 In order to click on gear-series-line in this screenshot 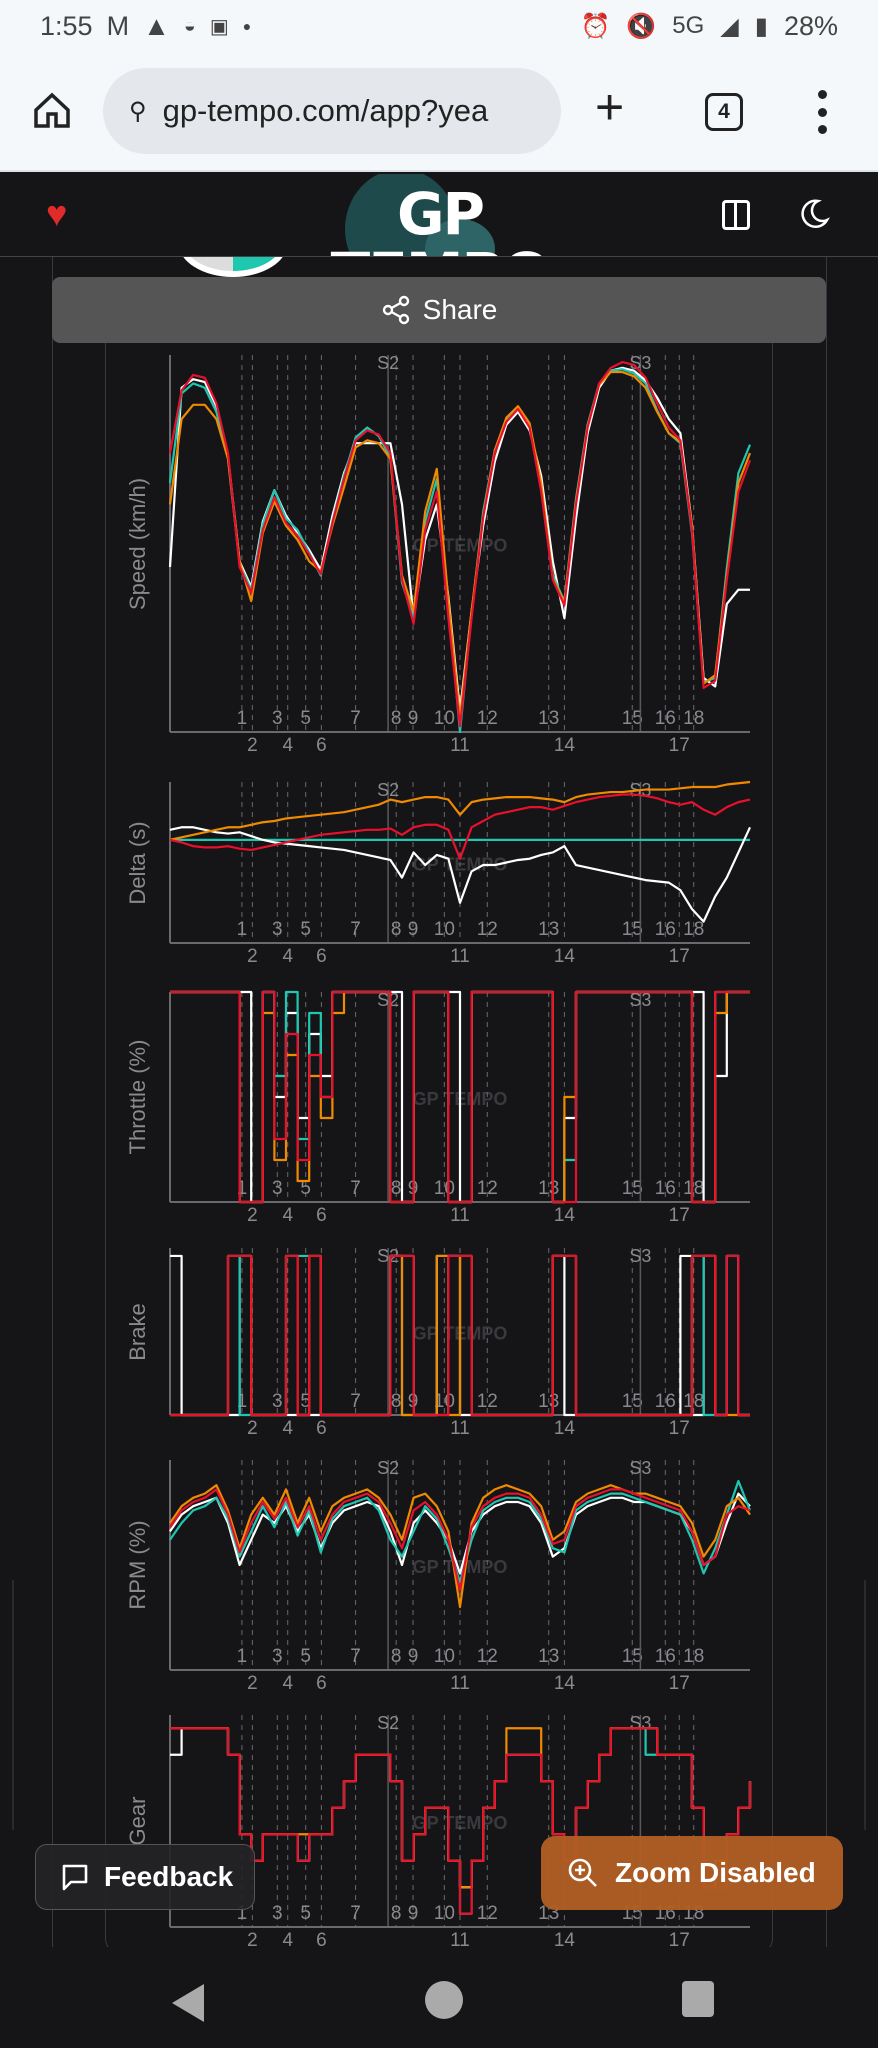, I will do `click(461, 1821)`.